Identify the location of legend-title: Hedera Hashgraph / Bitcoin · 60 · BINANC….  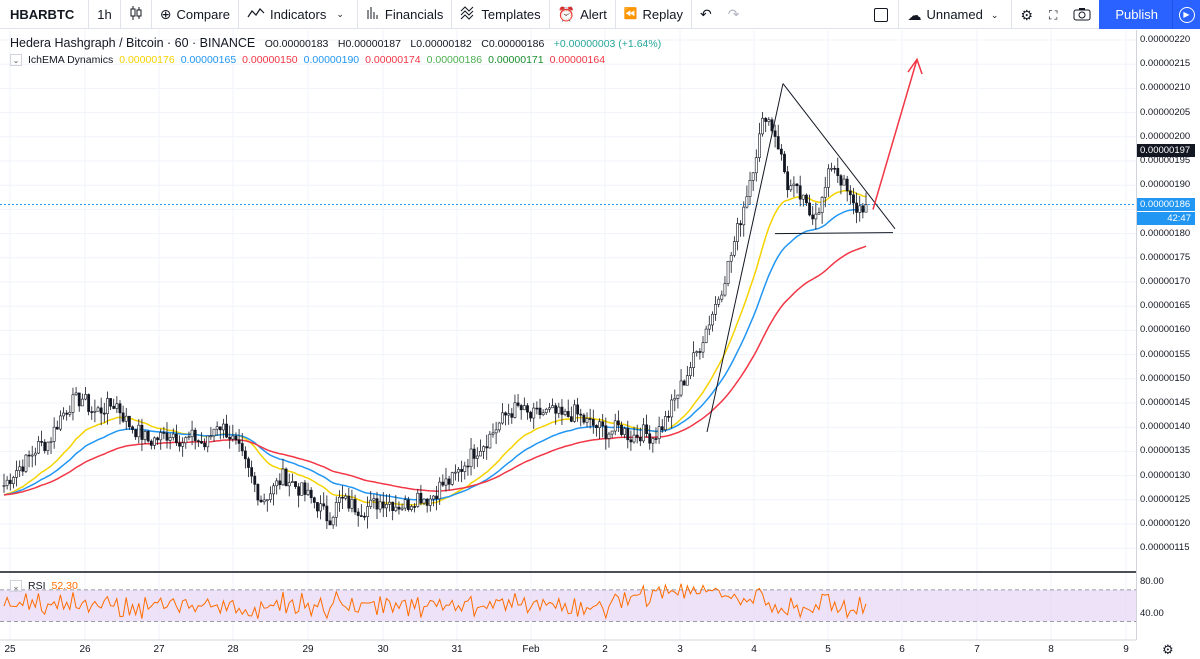
(133, 43).